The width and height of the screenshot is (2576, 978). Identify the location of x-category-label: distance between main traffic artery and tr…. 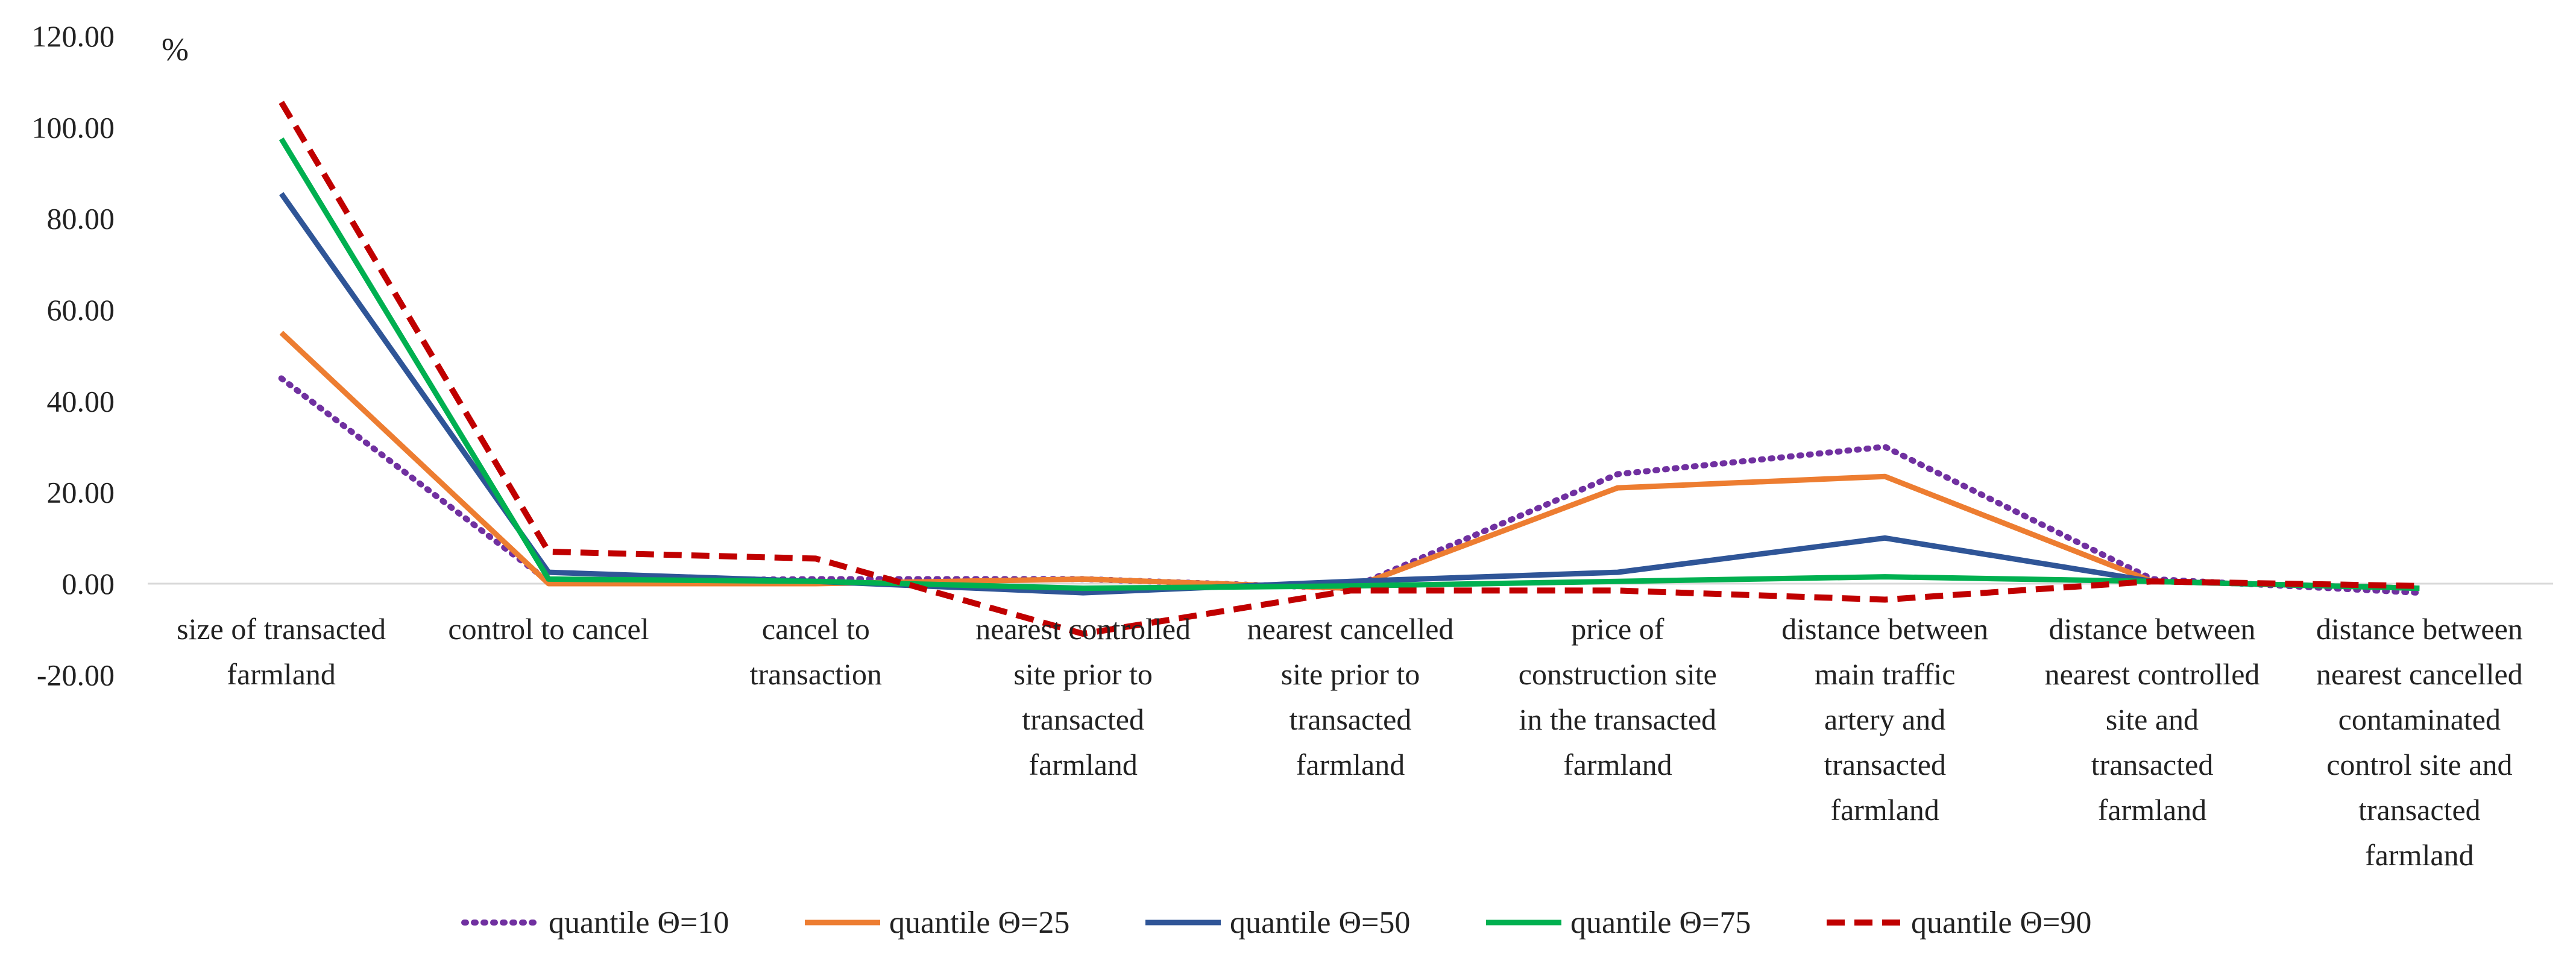
(1884, 720).